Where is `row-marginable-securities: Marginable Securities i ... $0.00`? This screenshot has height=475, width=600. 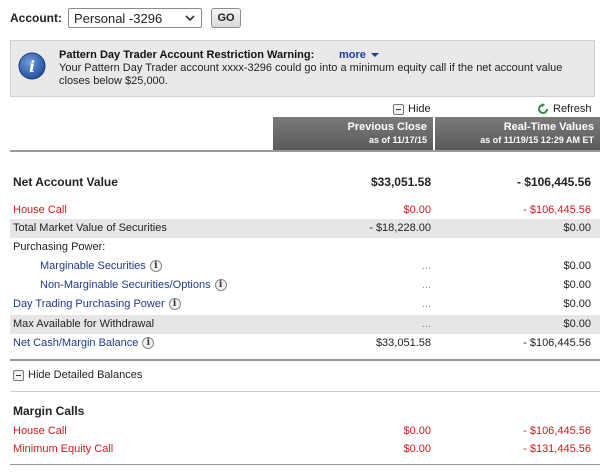 row-marginable-securities: Marginable Securities i ... $0.00 is located at coordinates (305, 266).